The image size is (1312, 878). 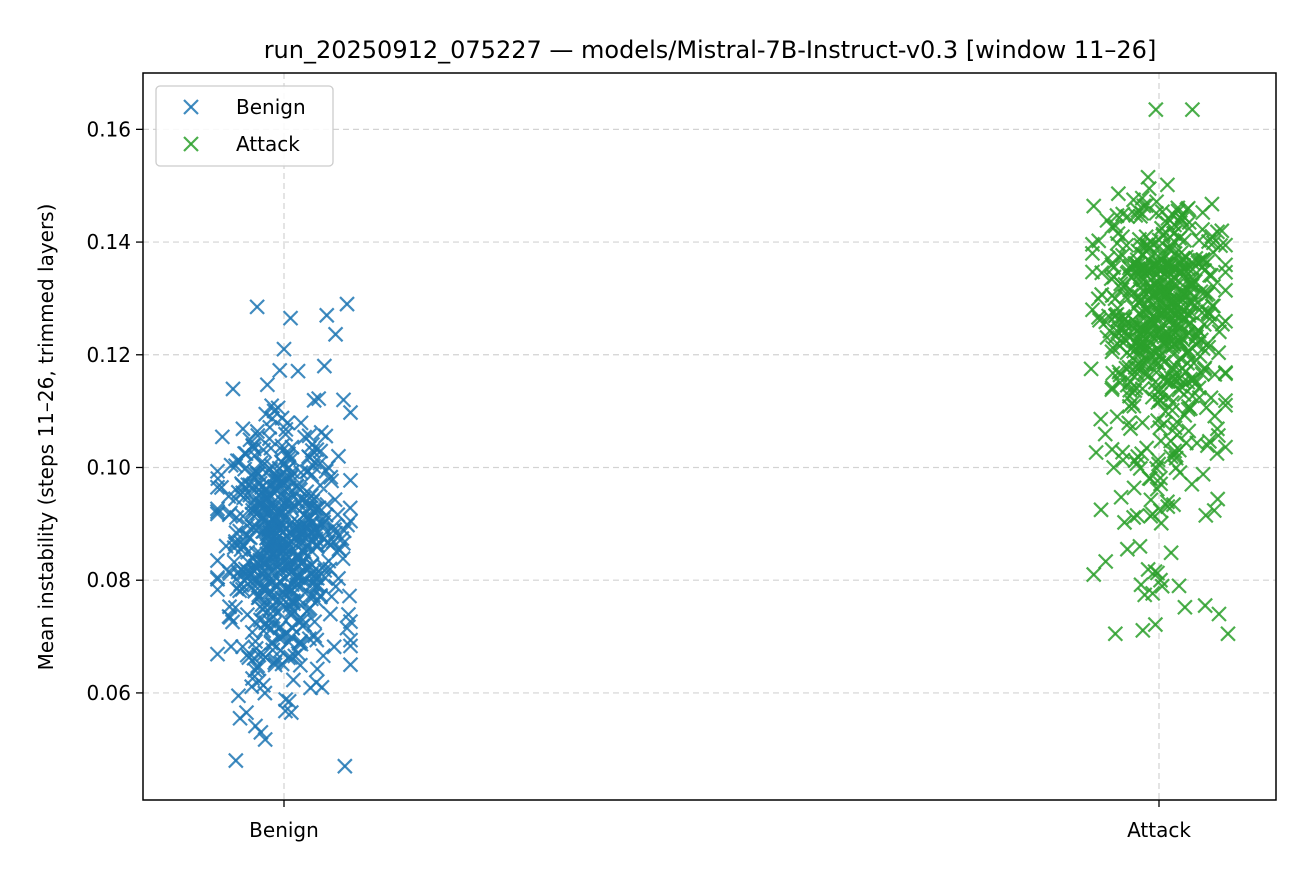 I want to click on y-tick-label: 0.10, so click(x=108, y=467).